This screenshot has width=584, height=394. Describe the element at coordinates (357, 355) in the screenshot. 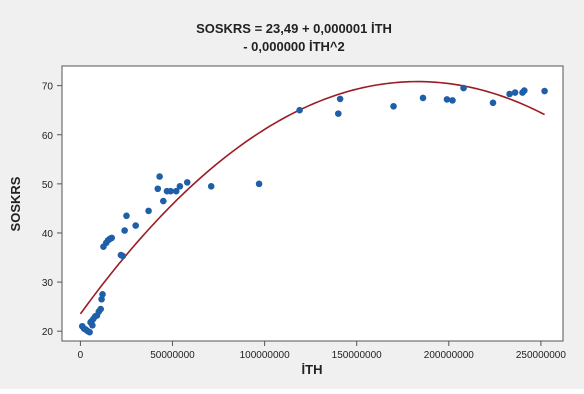

I see `x-tick-label: 150000000` at that location.